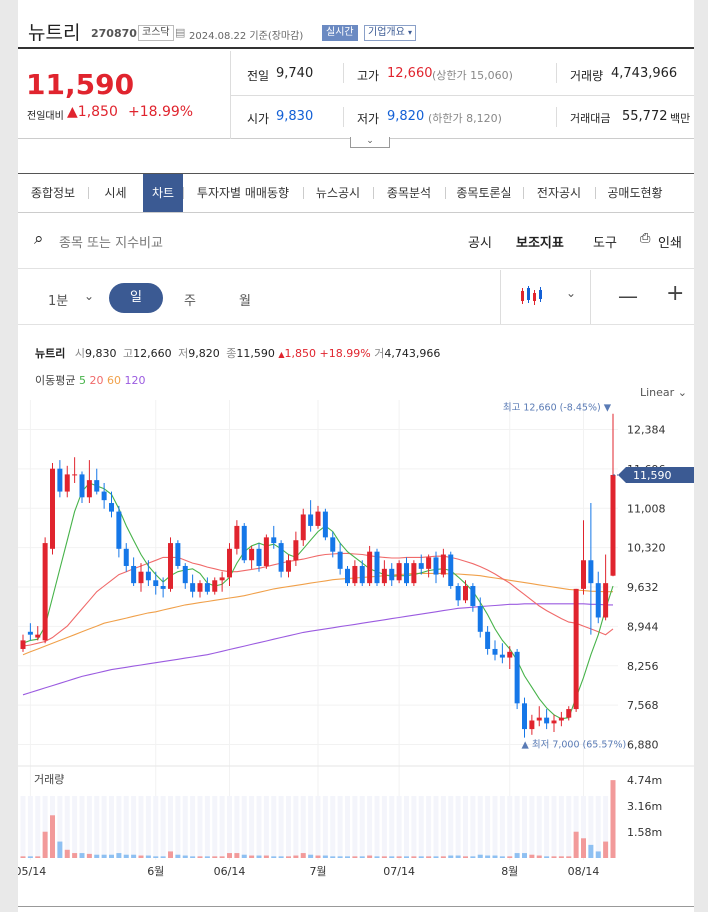 This screenshot has width=708, height=912. Describe the element at coordinates (113, 380) in the screenshot. I see `ma60-label: 60` at that location.